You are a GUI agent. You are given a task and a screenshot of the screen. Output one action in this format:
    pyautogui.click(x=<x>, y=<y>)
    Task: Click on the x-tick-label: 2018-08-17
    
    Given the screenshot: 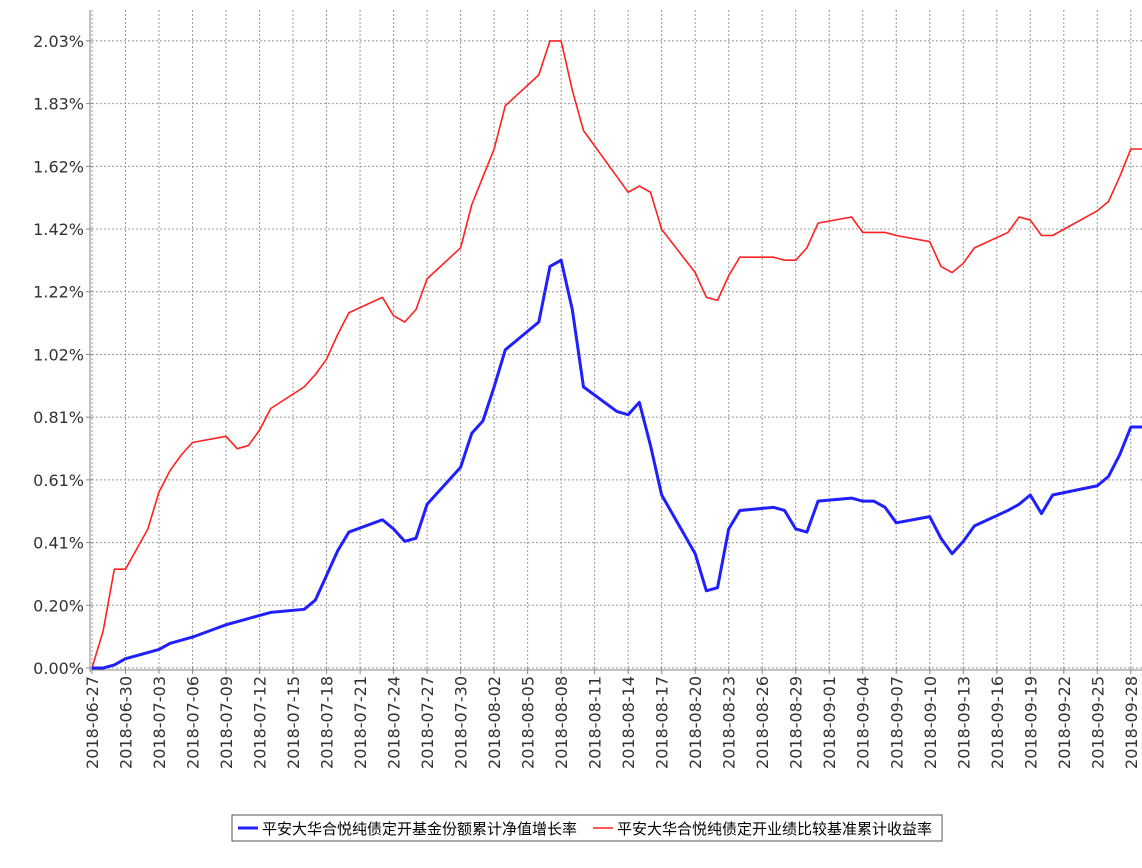 What is the action you would take?
    pyautogui.click(x=662, y=722)
    